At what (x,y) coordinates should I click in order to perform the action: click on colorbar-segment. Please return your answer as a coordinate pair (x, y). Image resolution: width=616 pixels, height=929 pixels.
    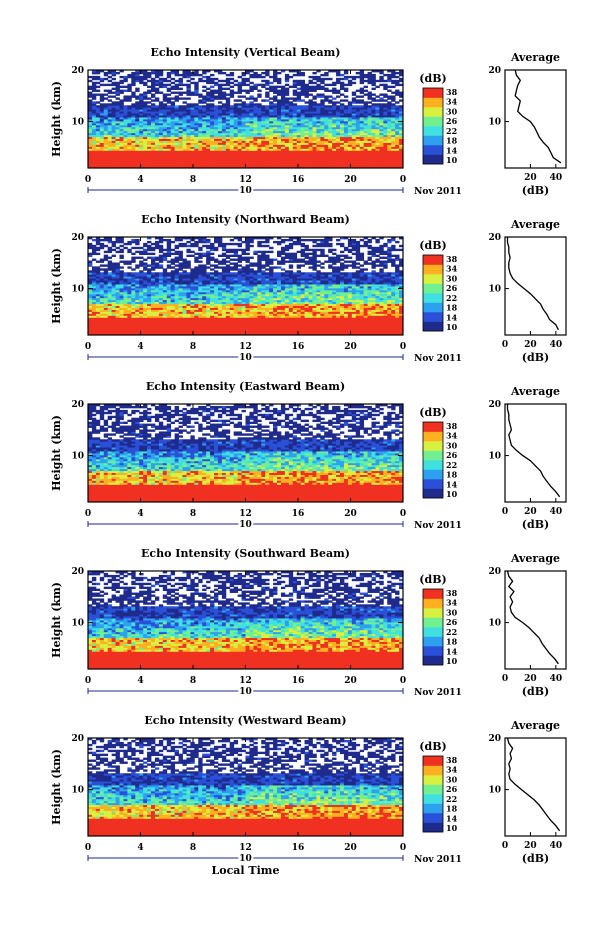
    Looking at the image, I should click on (433, 121).